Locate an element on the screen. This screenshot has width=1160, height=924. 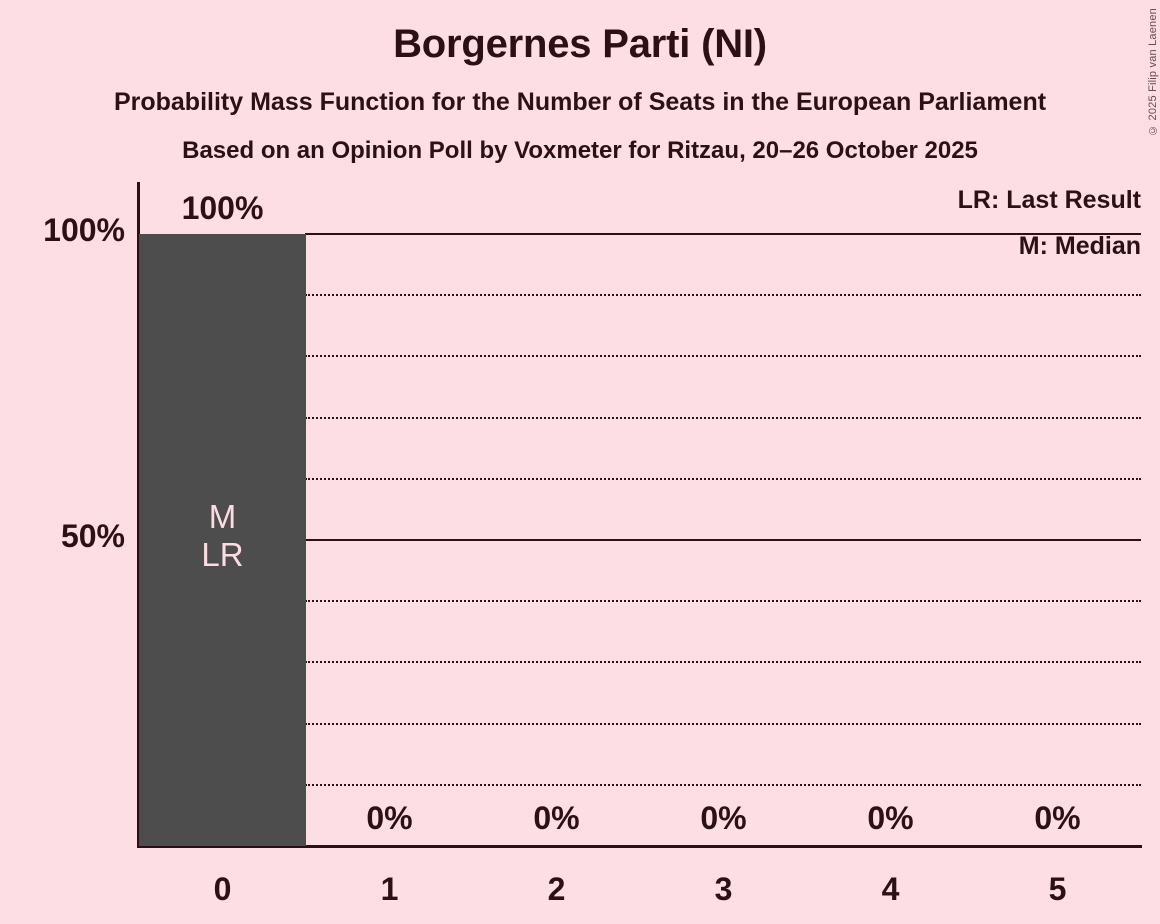
bar-value-label-1: 0% is located at coordinates (389, 818).